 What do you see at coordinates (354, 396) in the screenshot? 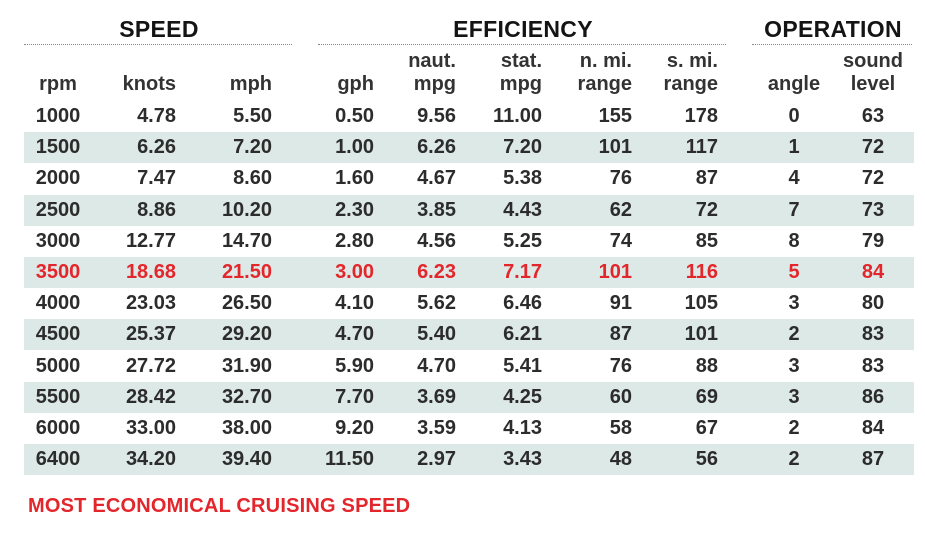
I see `table-cell-gph: 7.70` at bounding box center [354, 396].